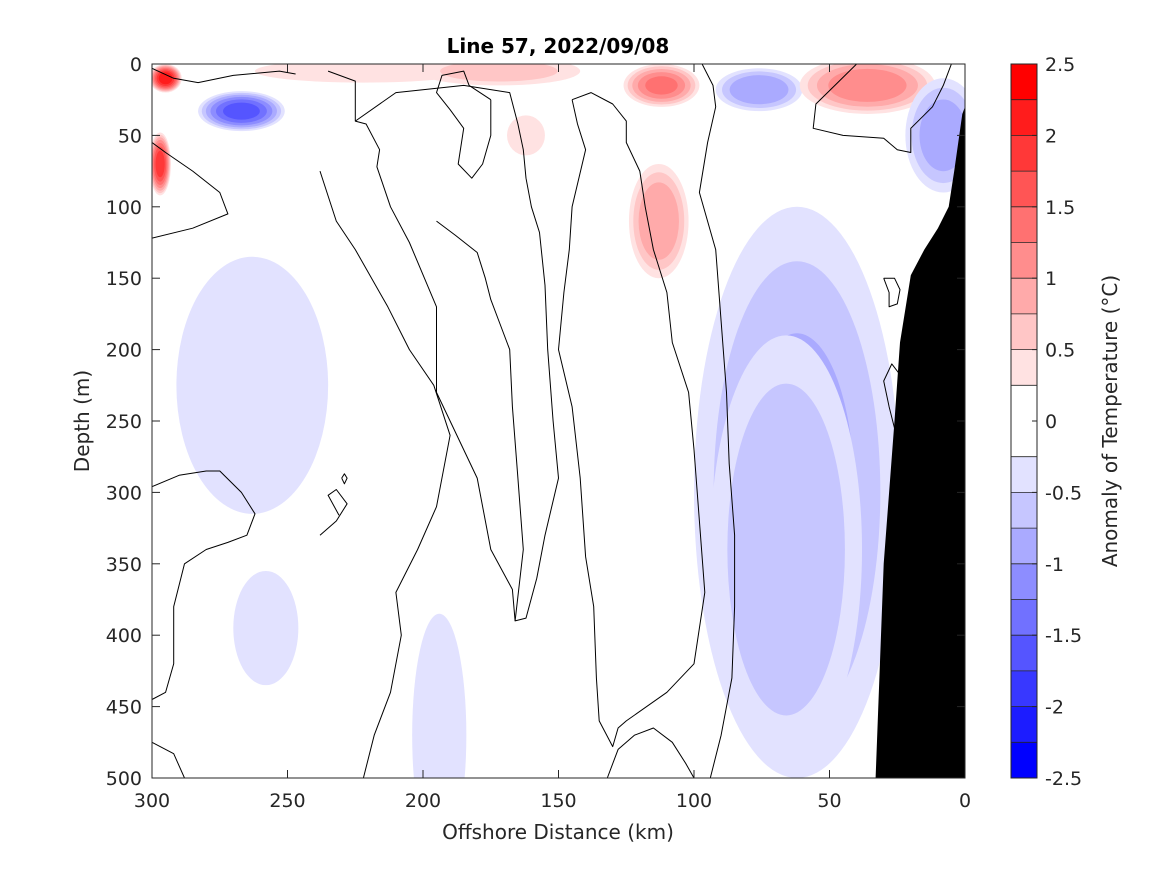 Image resolution: width=1167 pixels, height=875 pixels. I want to click on colorbar-tick-label: -1.5, so click(1063, 636).